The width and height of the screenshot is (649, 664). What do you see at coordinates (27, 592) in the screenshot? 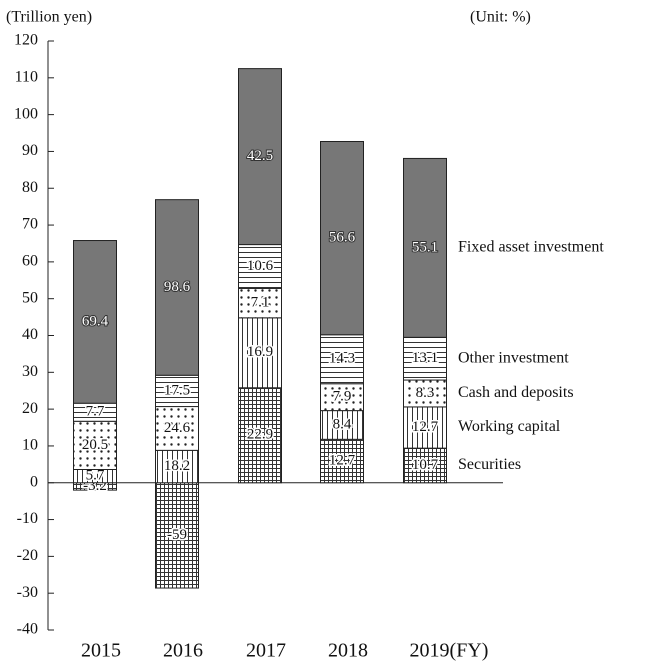
I see `y-tick-label: -30` at bounding box center [27, 592].